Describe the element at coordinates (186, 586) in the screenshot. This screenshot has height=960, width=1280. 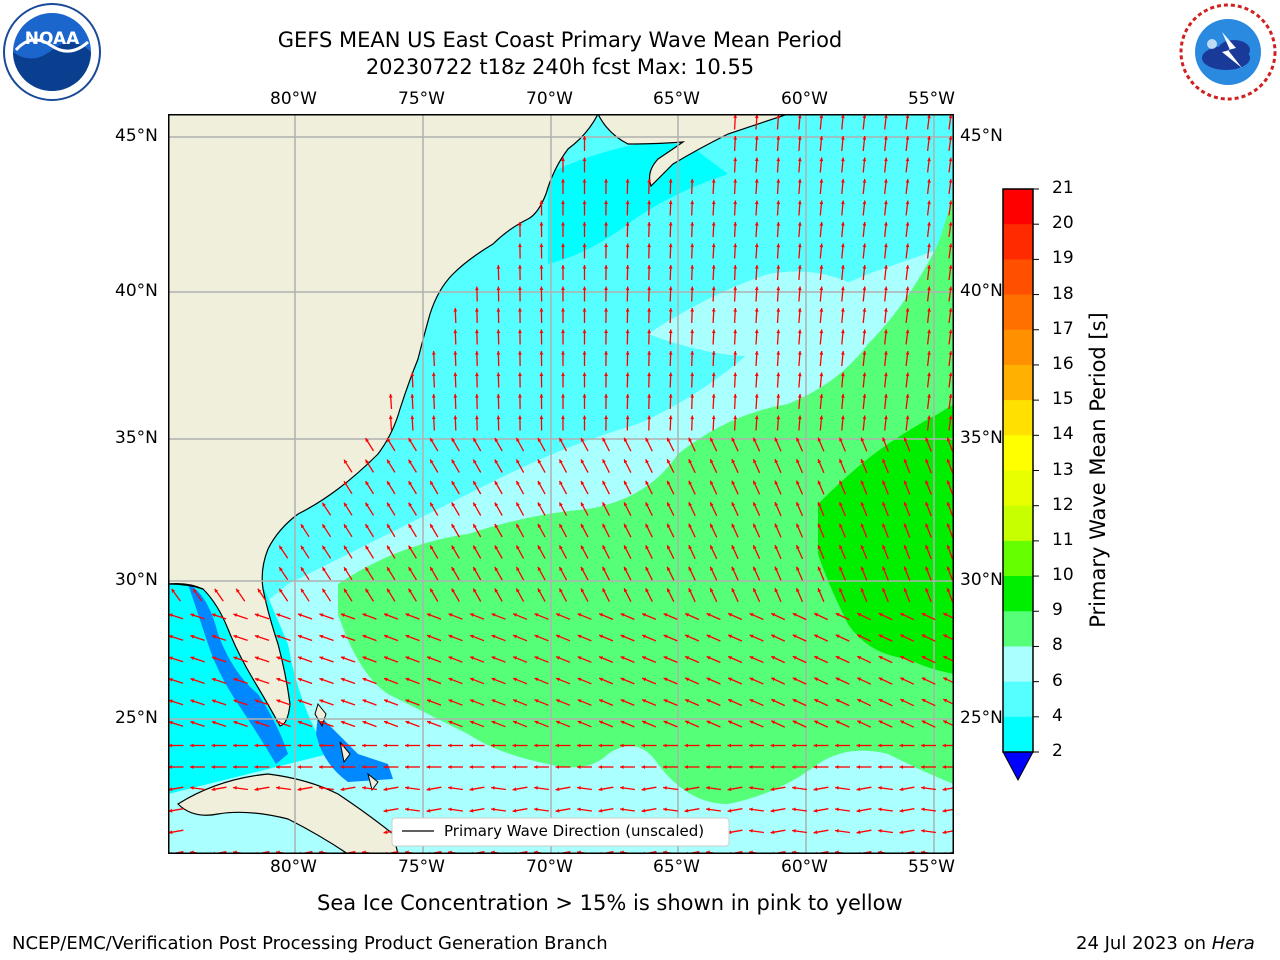
I see `florida-coastline` at that location.